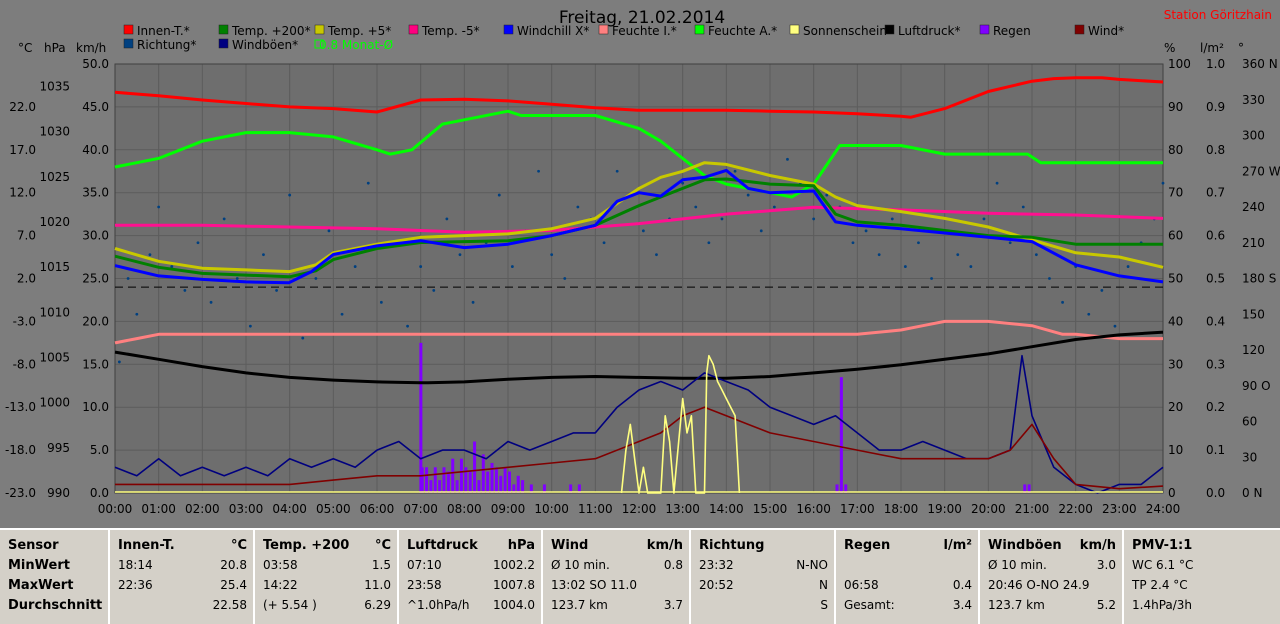  What do you see at coordinates (639, 219) in the screenshot?
I see `series-line-temp-5-` at bounding box center [639, 219].